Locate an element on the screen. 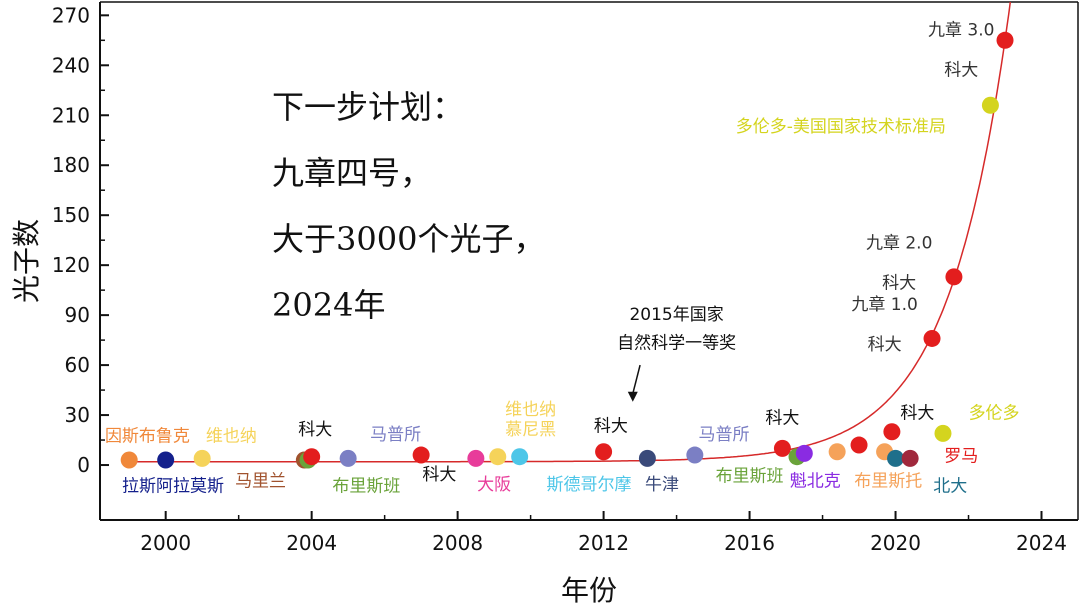  y-tick-label: 210 is located at coordinates (71, 115).